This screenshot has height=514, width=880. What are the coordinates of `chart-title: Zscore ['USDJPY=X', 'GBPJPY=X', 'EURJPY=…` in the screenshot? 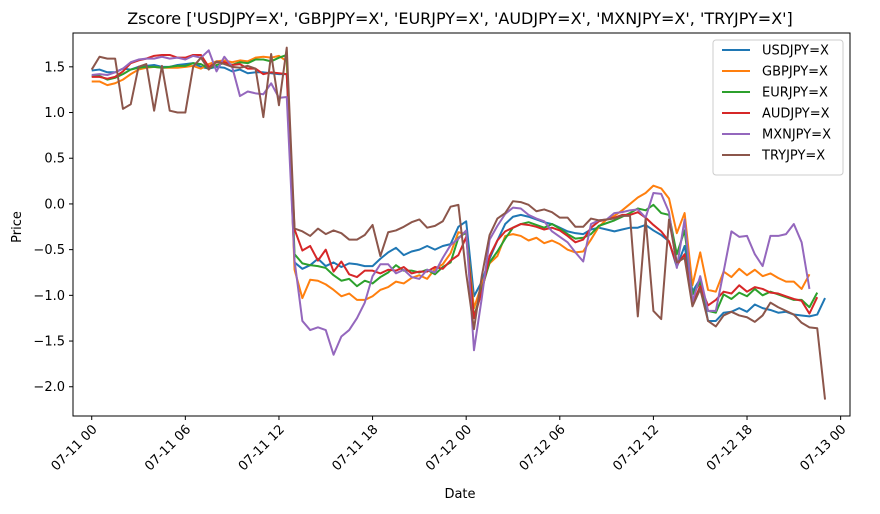 It's located at (460, 18).